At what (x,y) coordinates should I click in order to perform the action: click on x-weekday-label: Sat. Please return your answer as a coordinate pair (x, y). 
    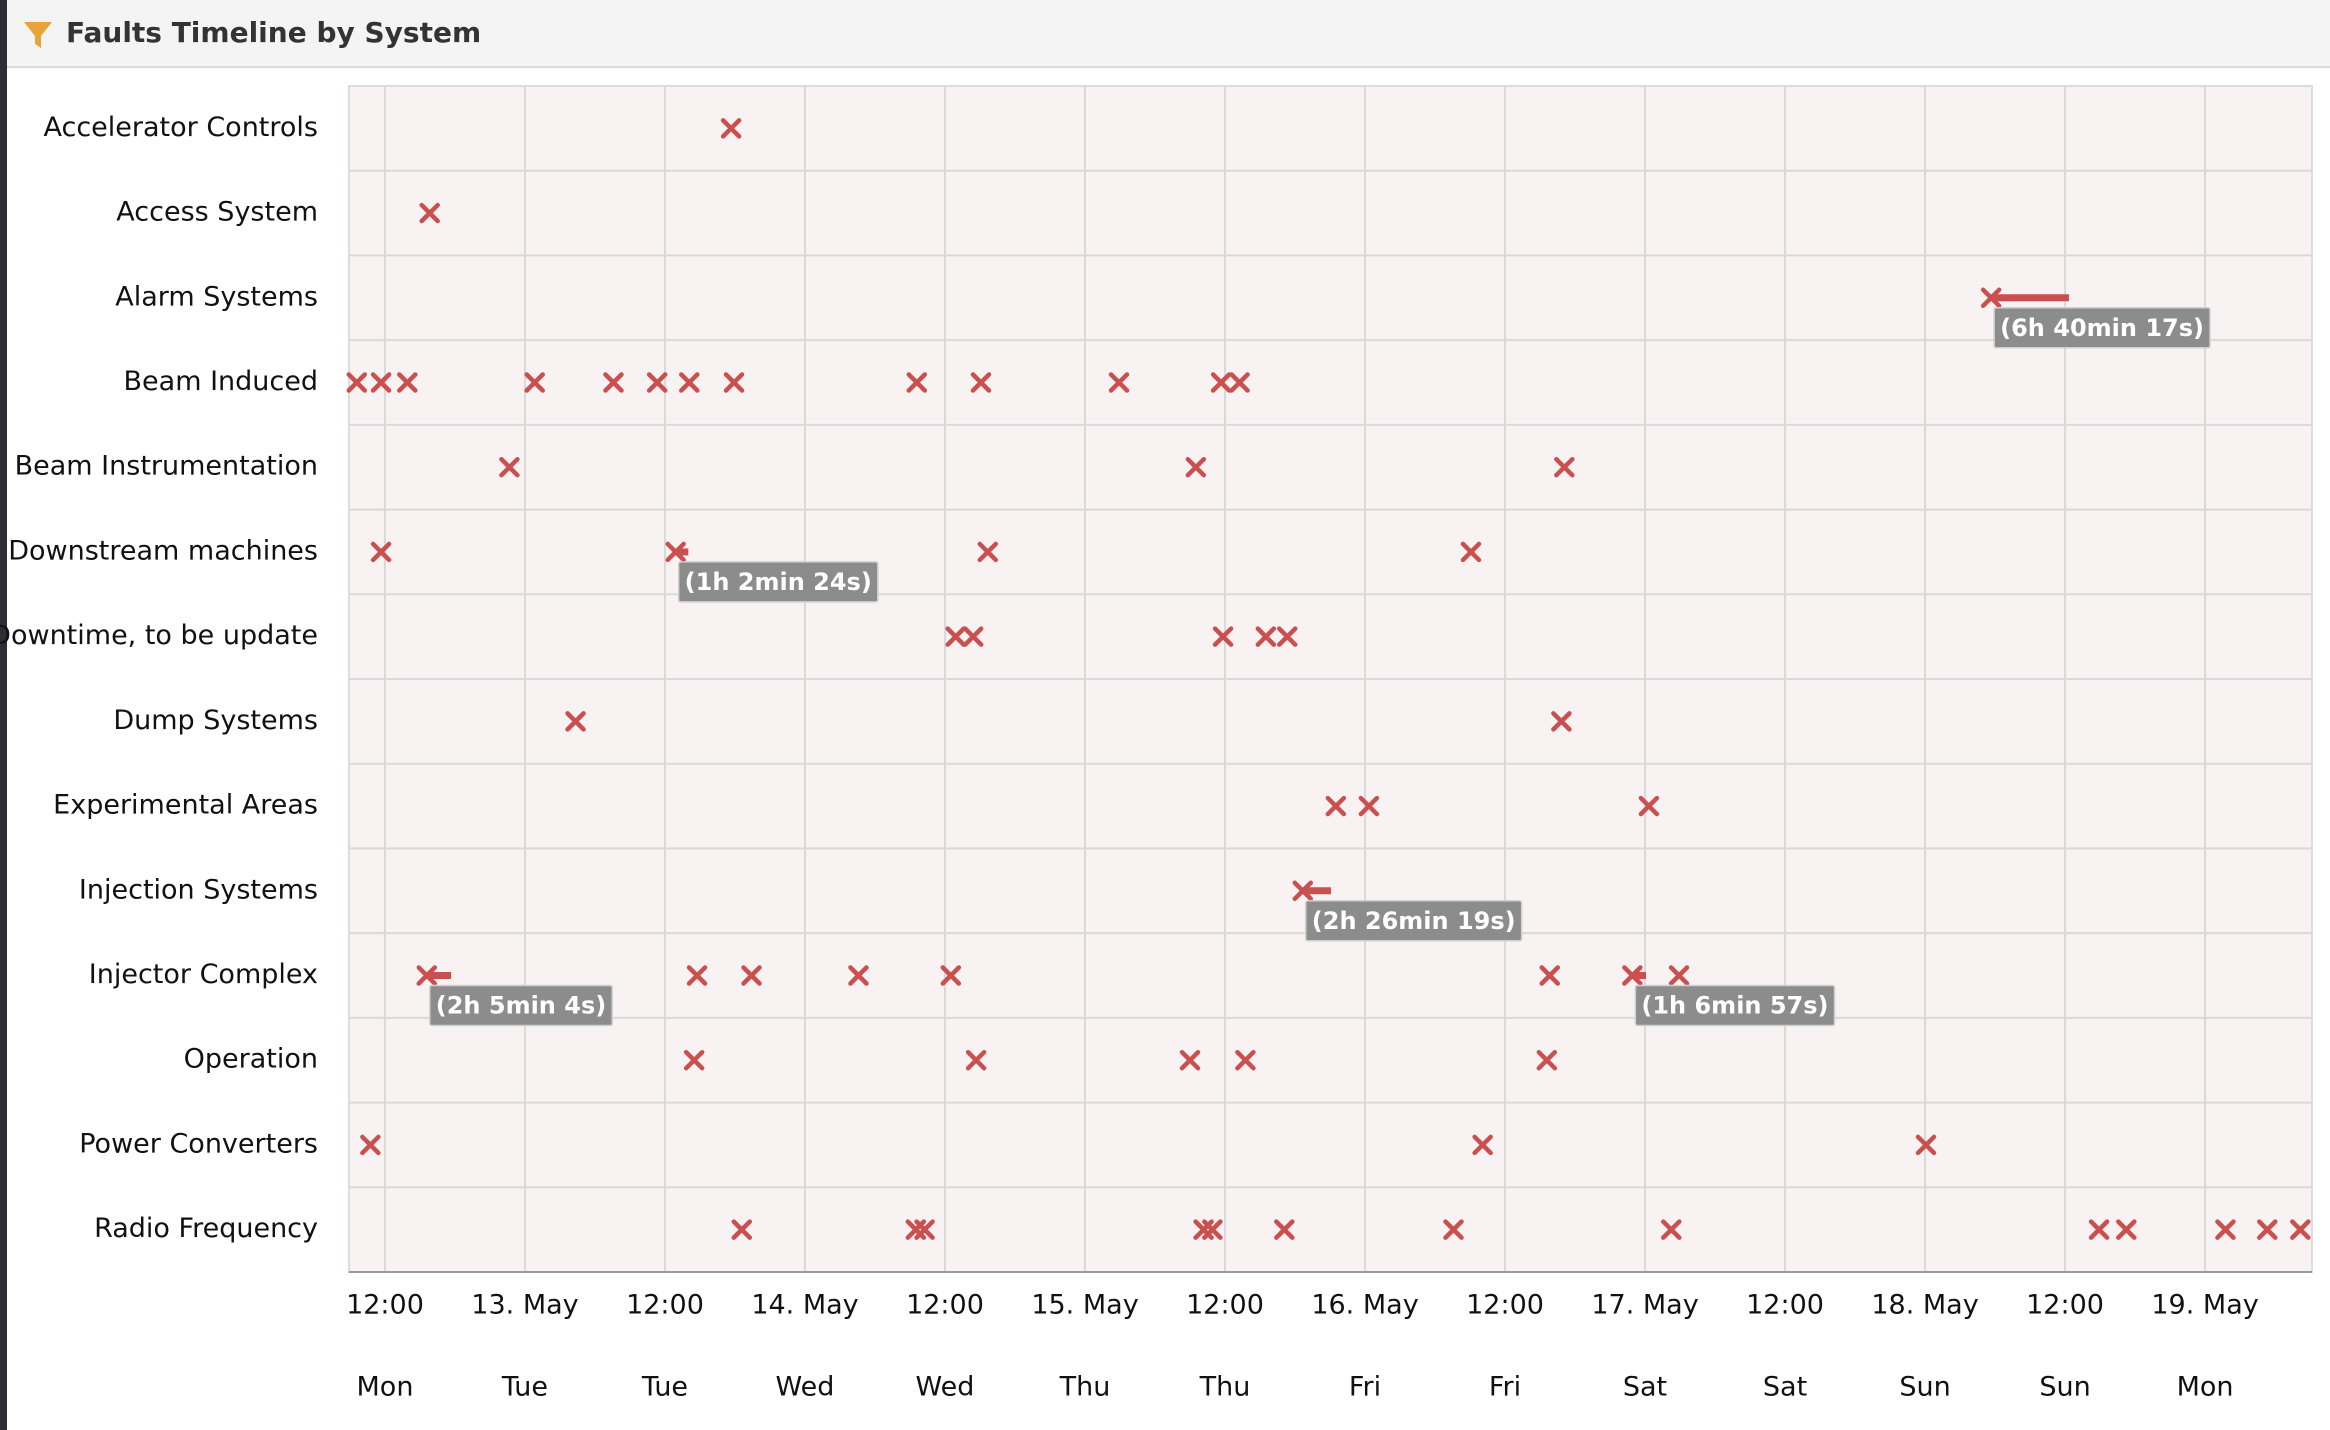
    Looking at the image, I should click on (1645, 1387).